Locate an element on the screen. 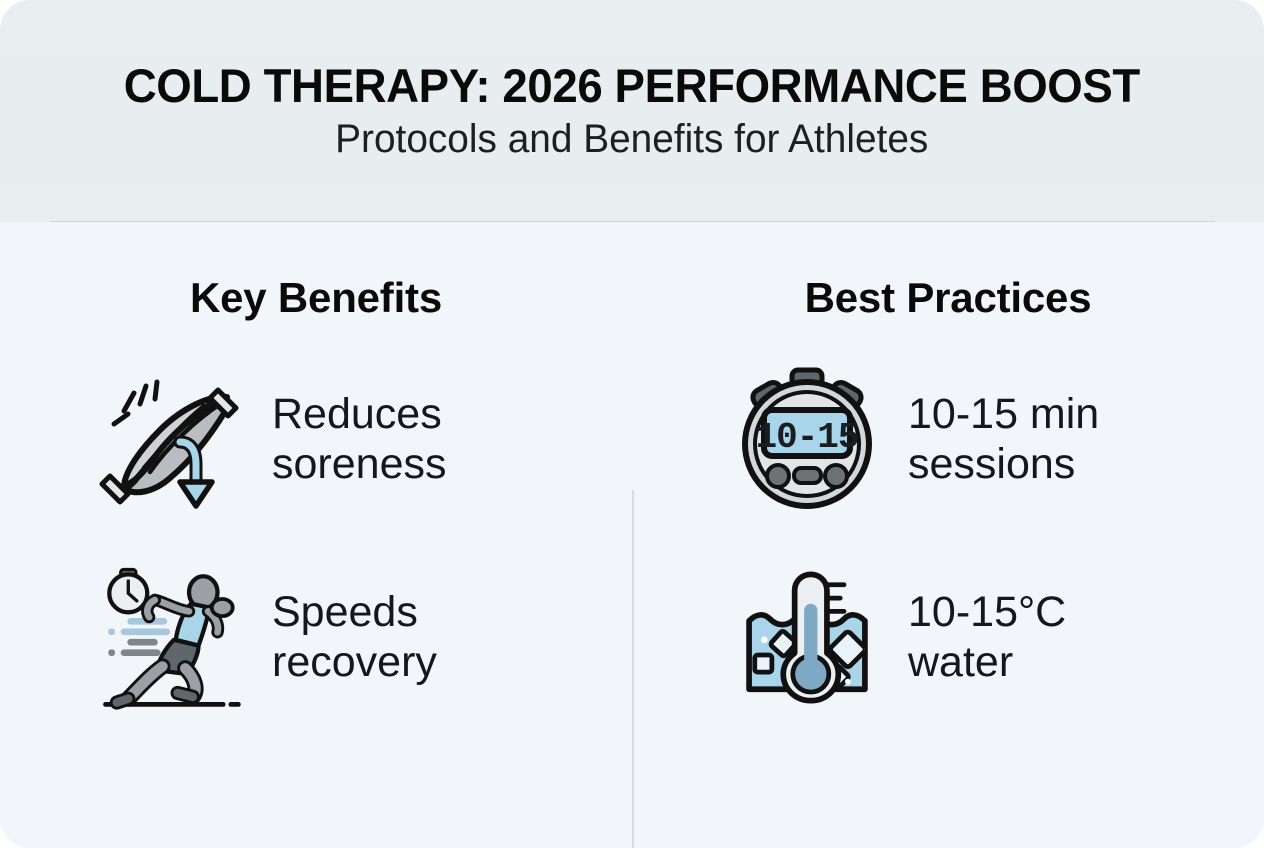 Image resolution: width=1264 pixels, height=848 pixels. list-item: 10-15°C water is located at coordinates (948, 637).